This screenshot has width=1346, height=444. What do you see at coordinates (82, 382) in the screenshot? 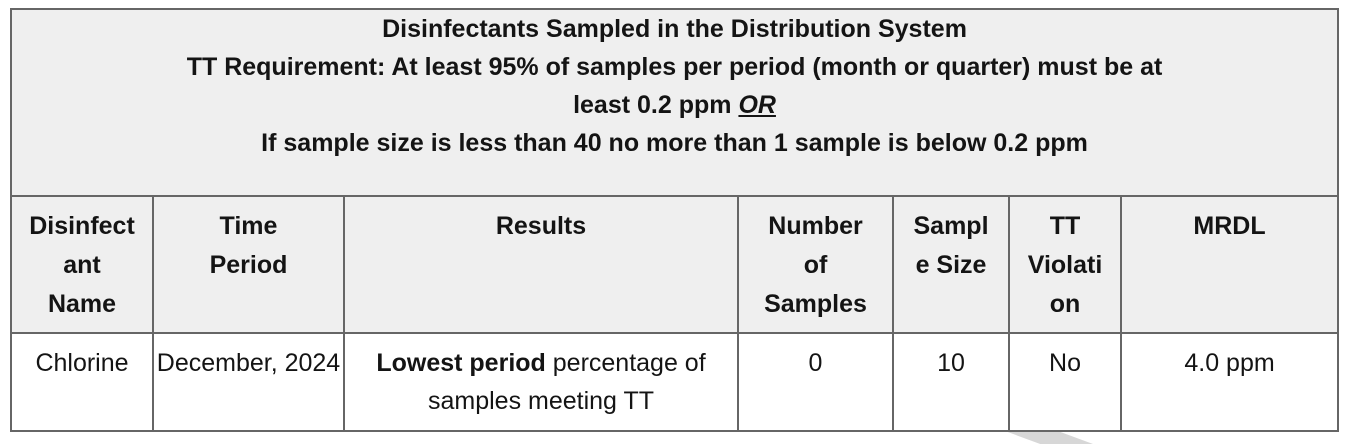
I see `cell-disinfectant-name: Chlorine` at bounding box center [82, 382].